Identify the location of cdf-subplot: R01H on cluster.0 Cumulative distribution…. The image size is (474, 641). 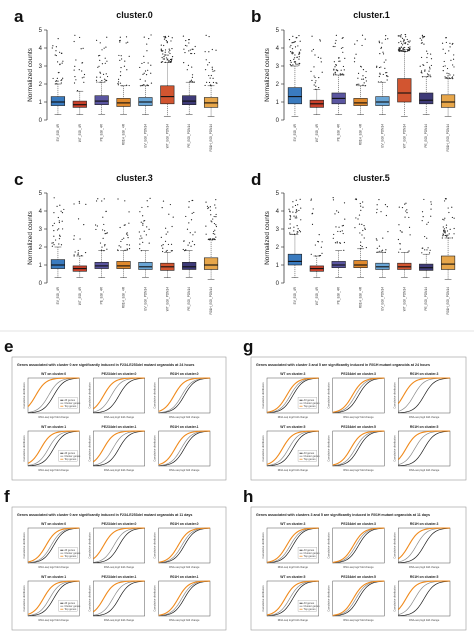
(182, 545).